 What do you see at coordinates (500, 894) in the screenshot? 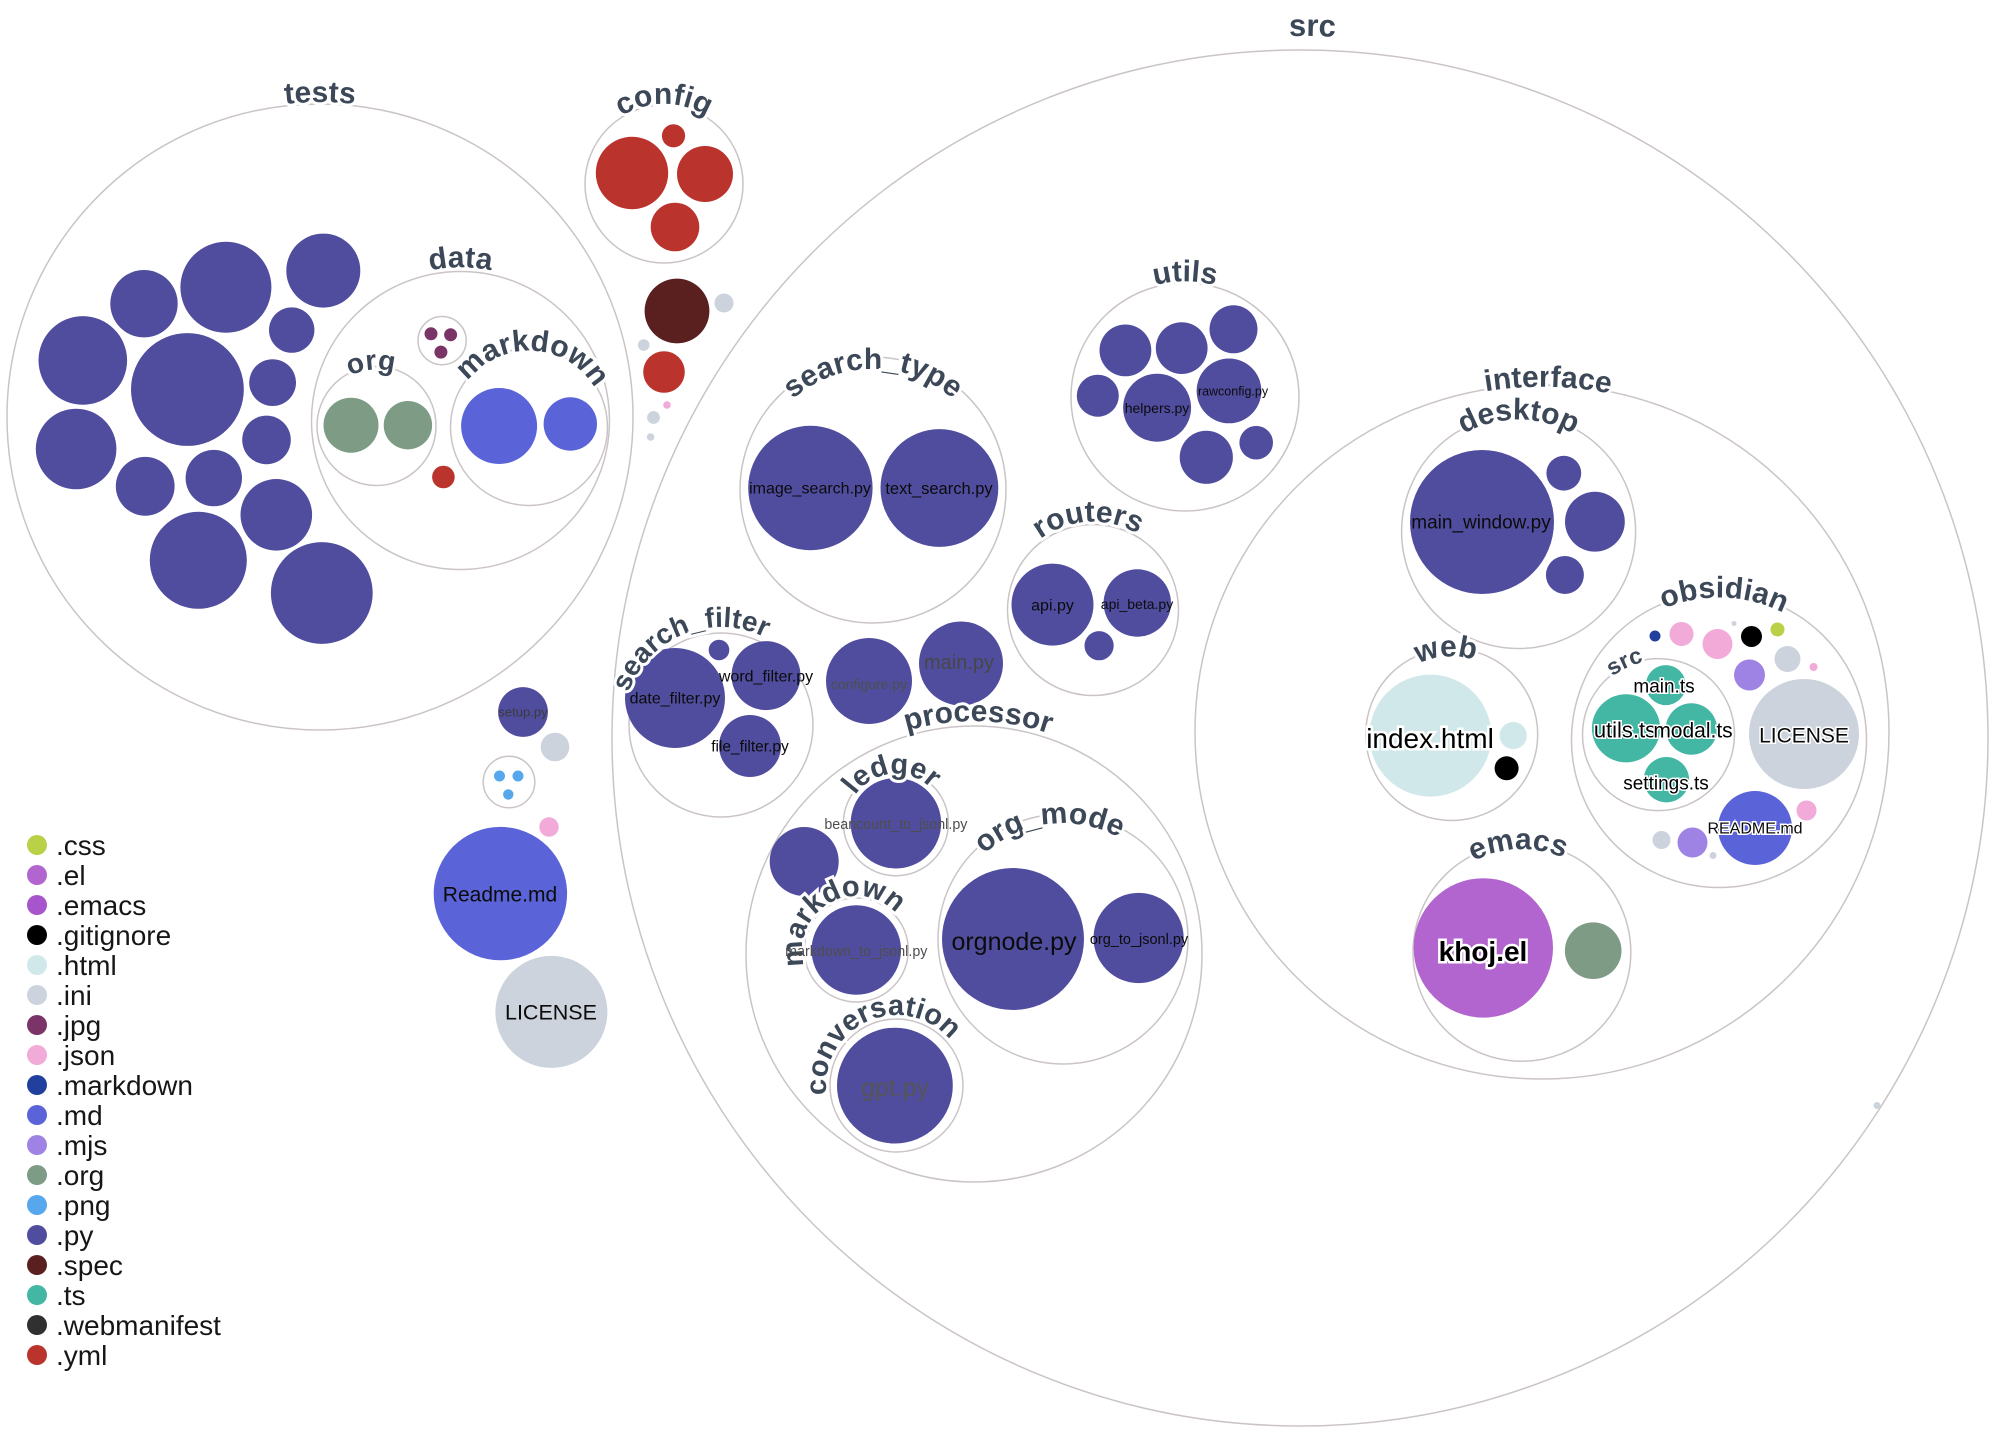
I see `svg-text: Readme.md` at bounding box center [500, 894].